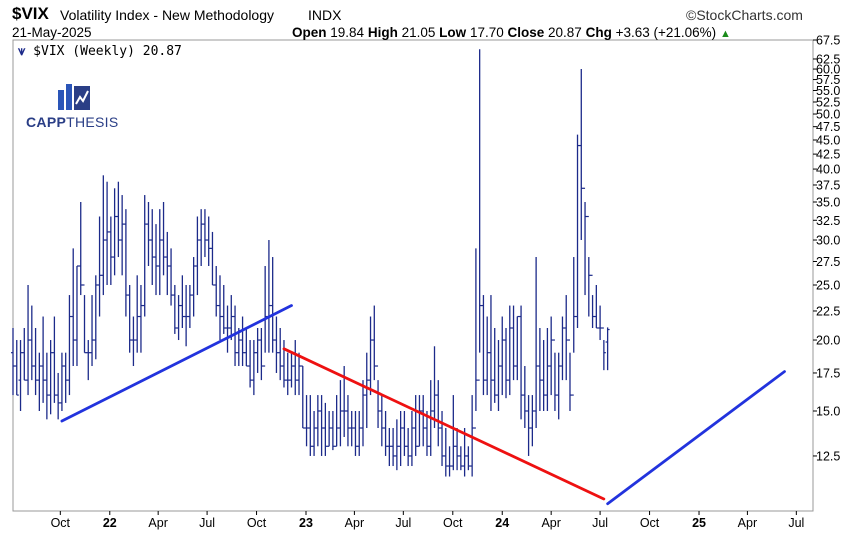 The width and height of the screenshot is (850, 542). Describe the element at coordinates (828, 185) in the screenshot. I see `y-tick-label: 37.5` at that location.